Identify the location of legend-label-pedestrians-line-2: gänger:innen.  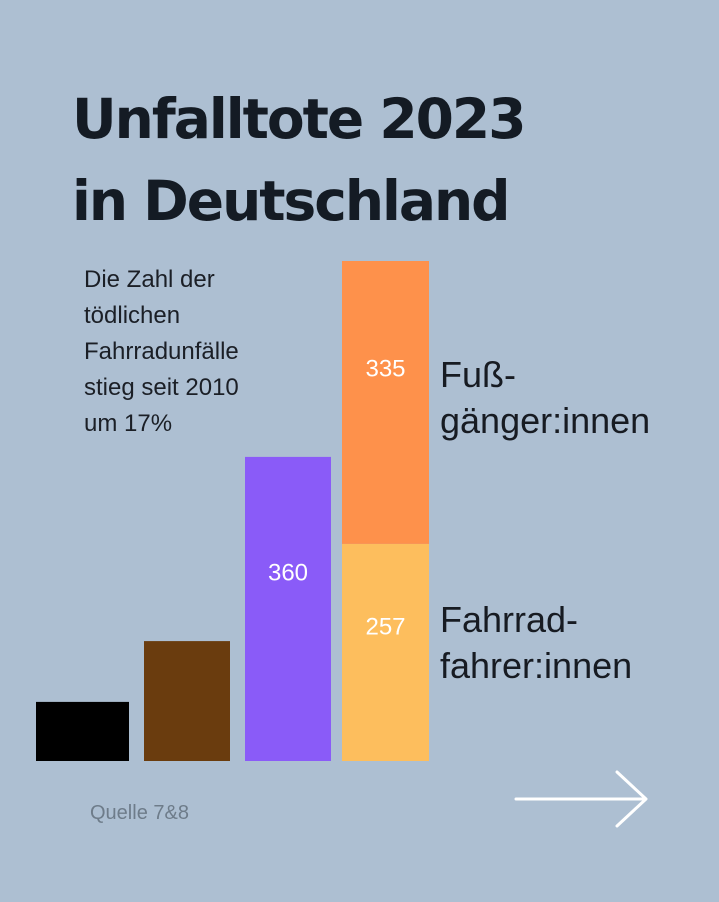
(545, 420).